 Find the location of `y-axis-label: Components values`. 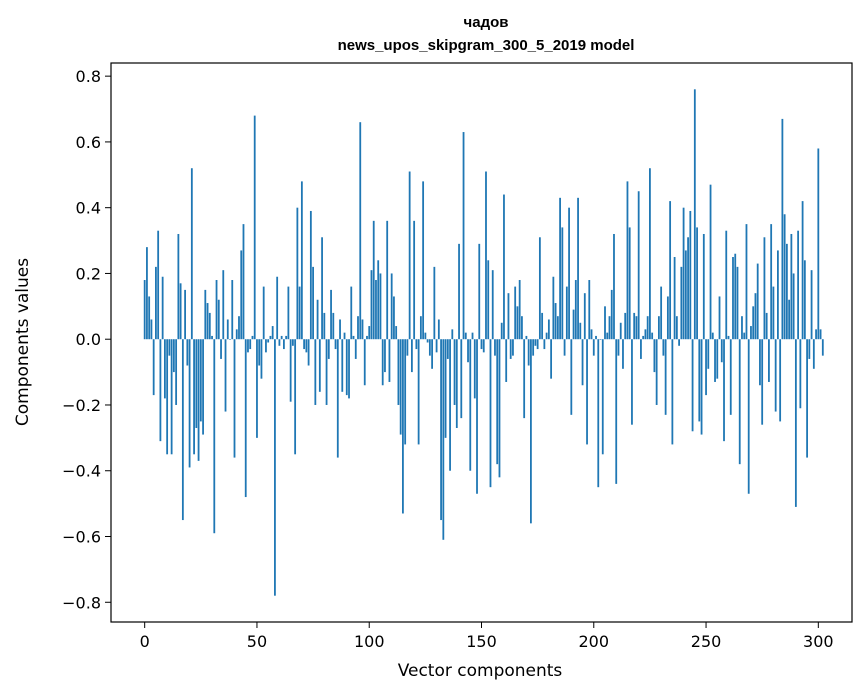

y-axis-label: Components values is located at coordinates (23, 342).